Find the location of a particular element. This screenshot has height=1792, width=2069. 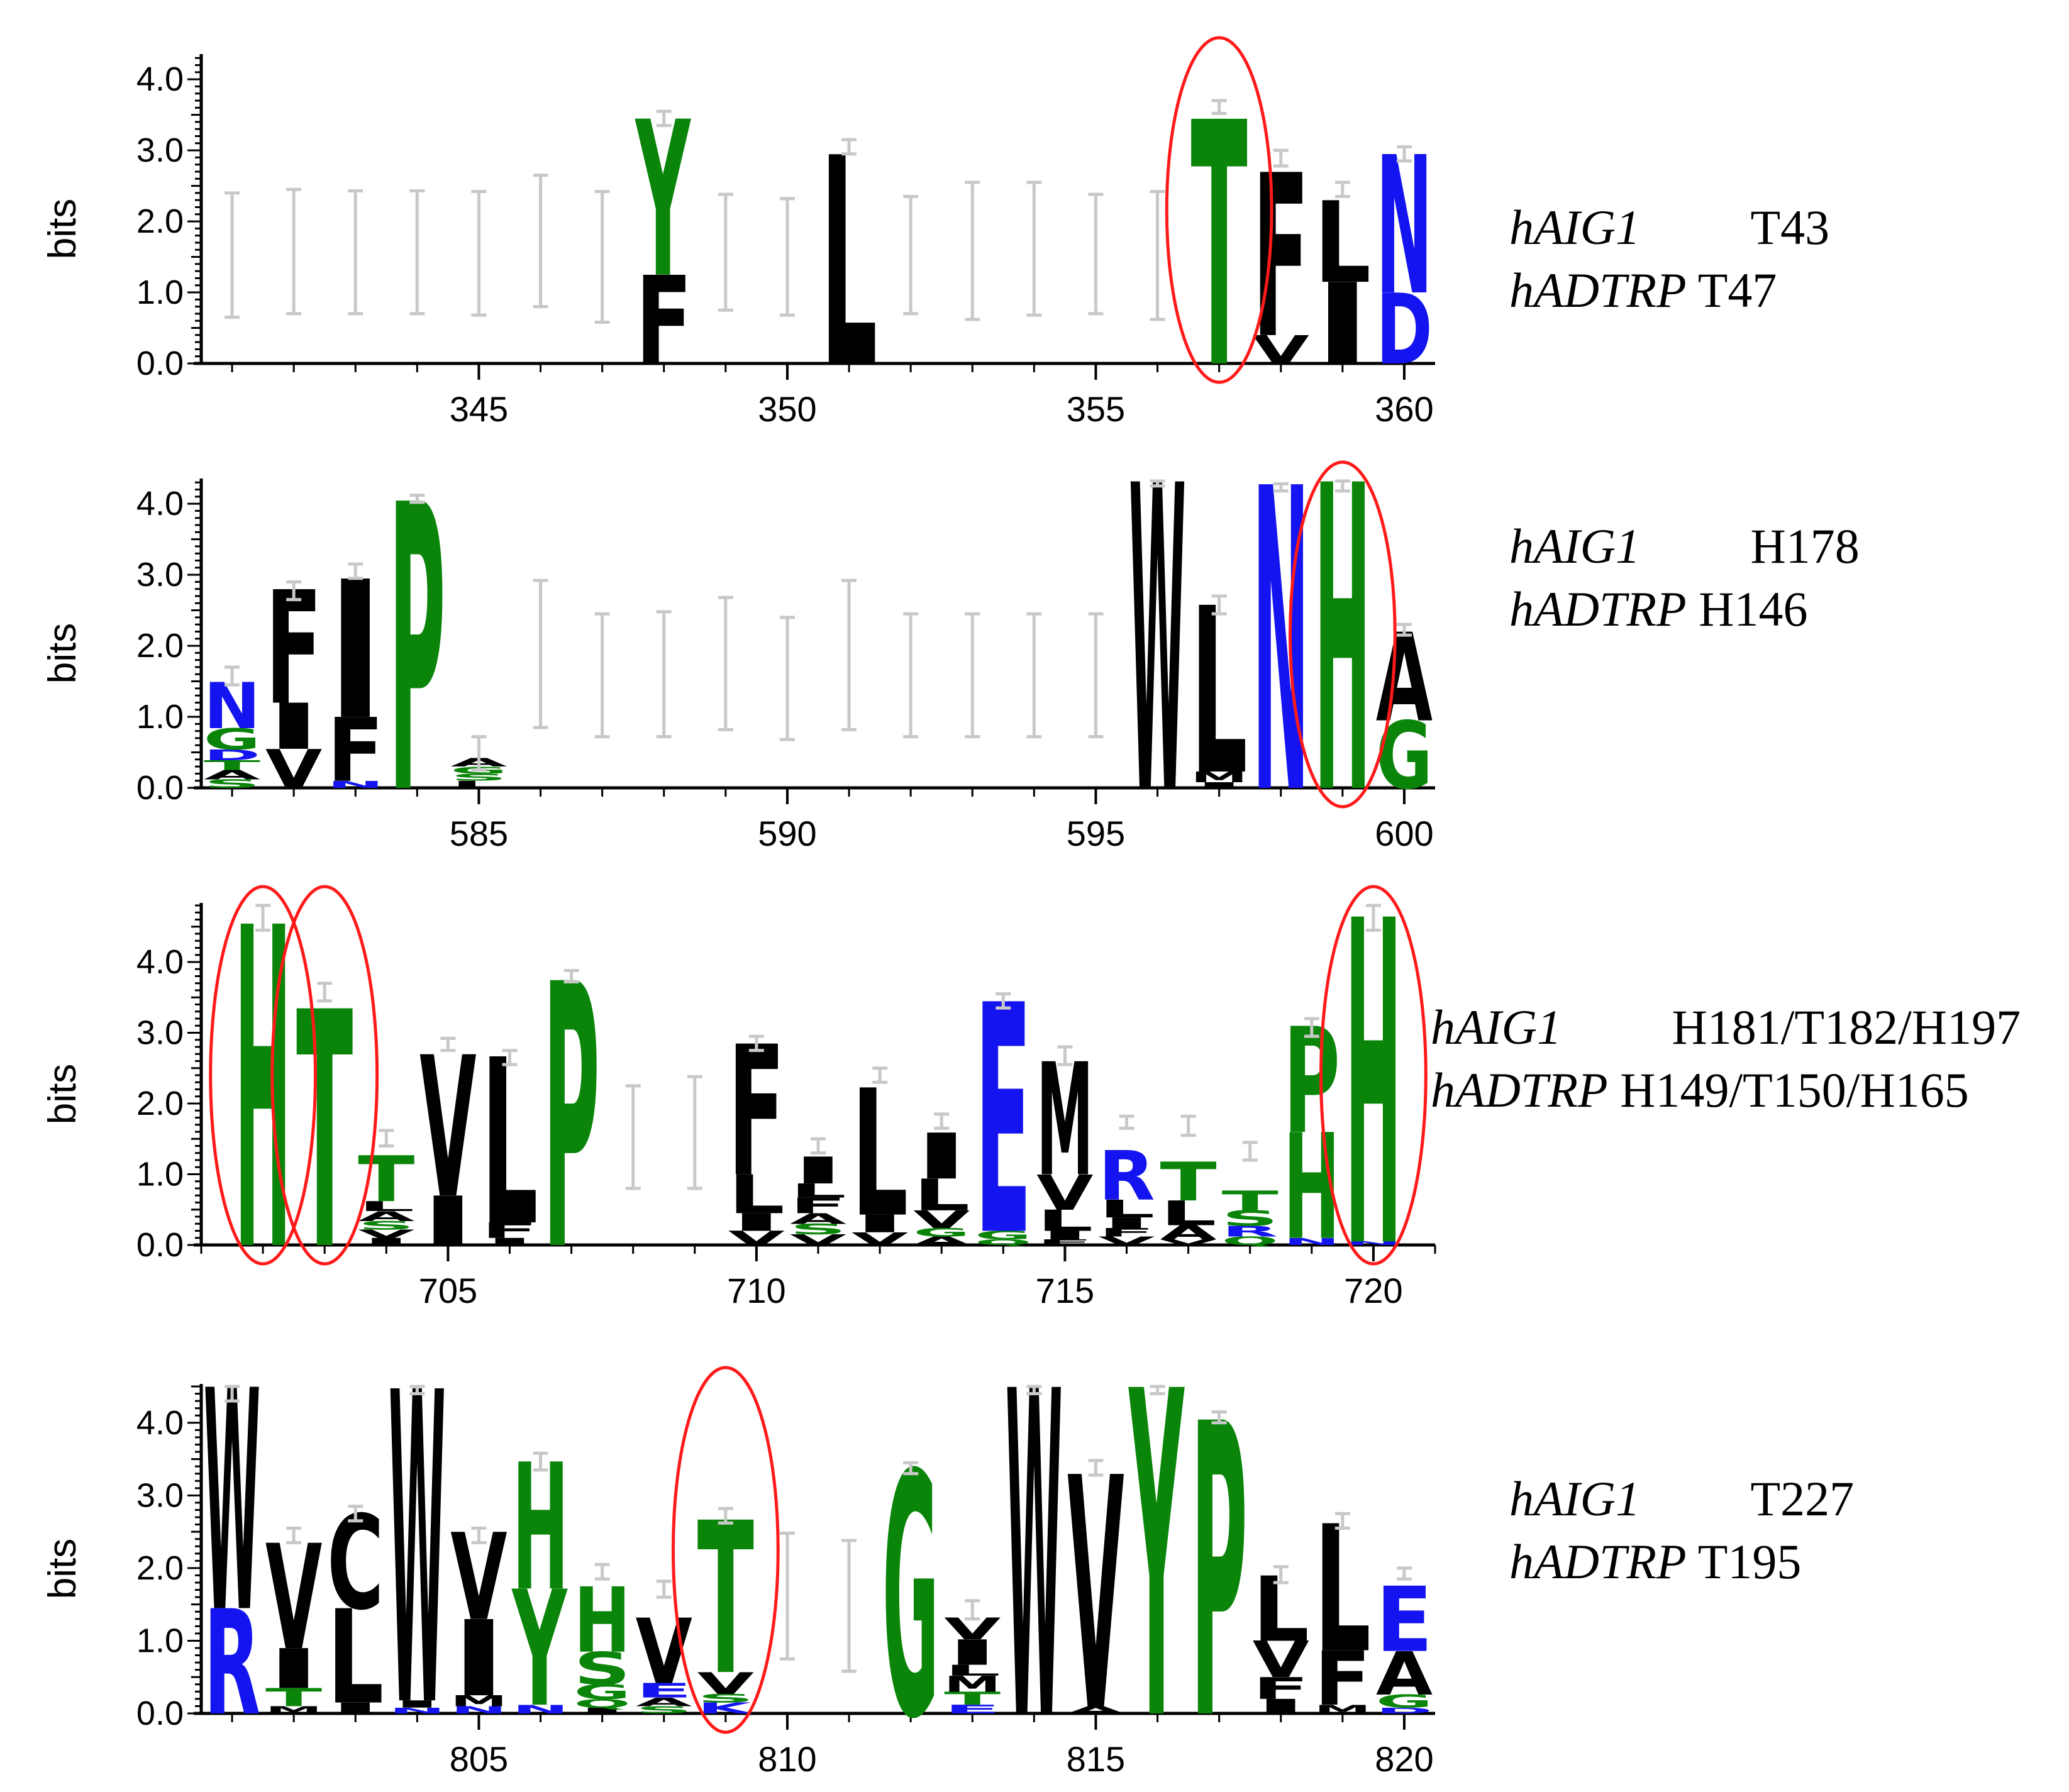

x-tick-label: 360 is located at coordinates (1404, 409).